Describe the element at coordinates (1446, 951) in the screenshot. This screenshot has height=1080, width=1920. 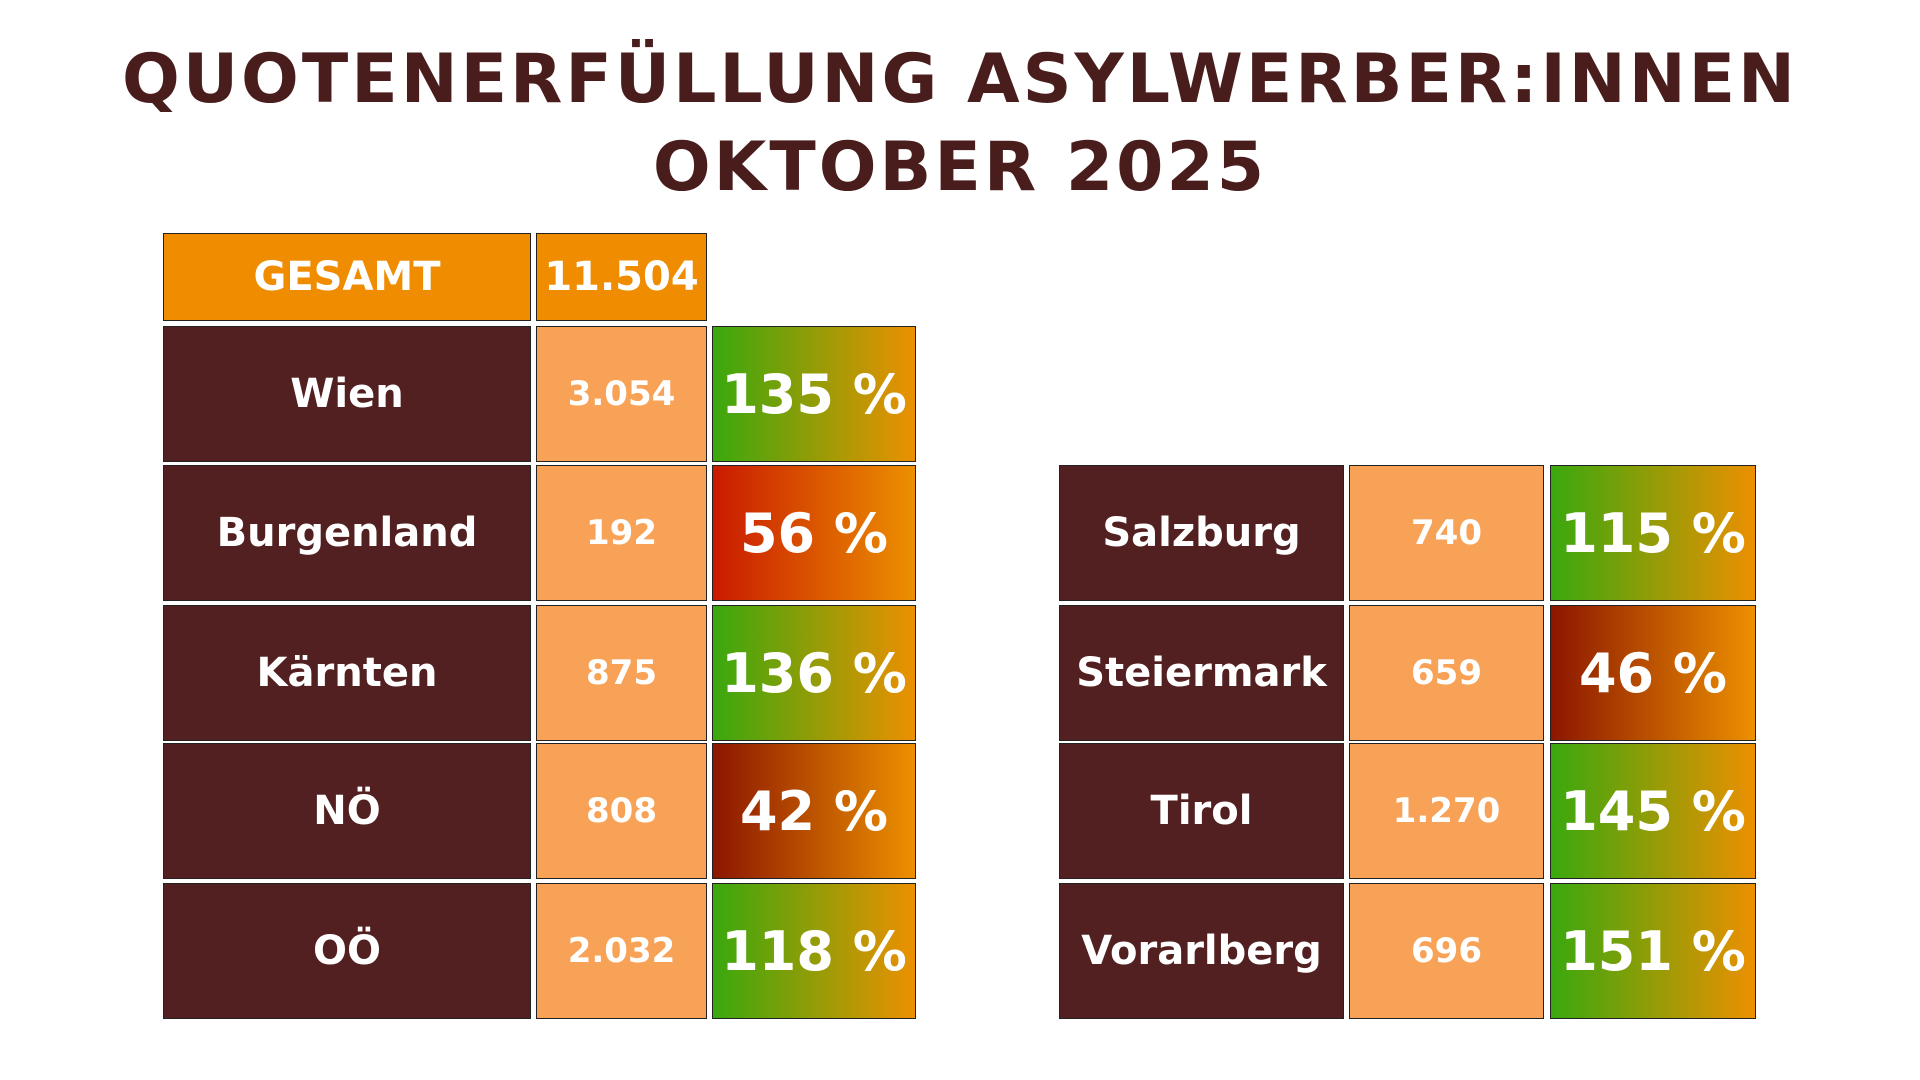
I see `count-value: 696` at that location.